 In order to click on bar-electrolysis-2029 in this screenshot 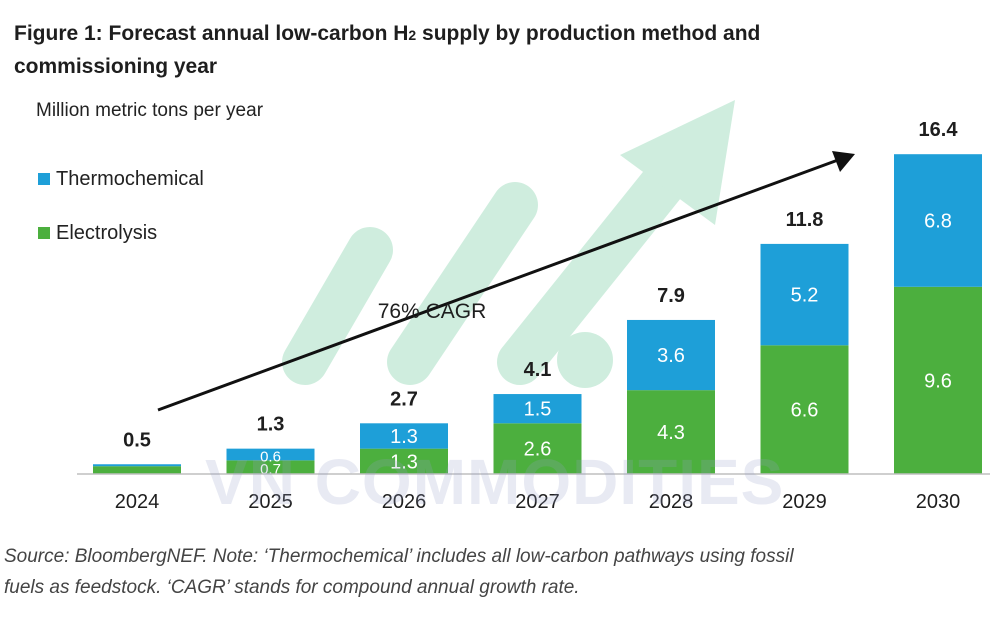, I will do `click(804, 409)`.